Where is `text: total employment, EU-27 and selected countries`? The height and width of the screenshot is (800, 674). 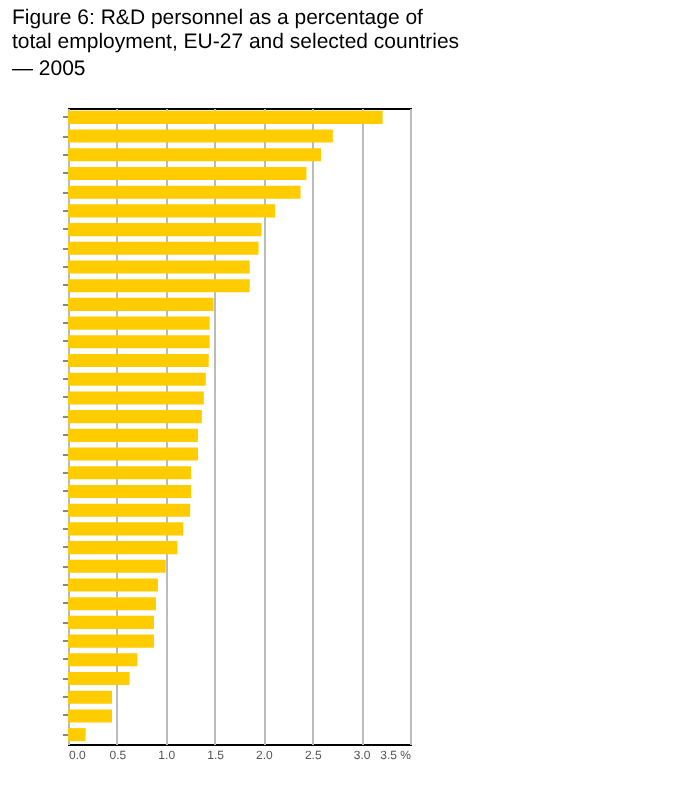
text: total employment, EU-27 and selected countries is located at coordinates (236, 42).